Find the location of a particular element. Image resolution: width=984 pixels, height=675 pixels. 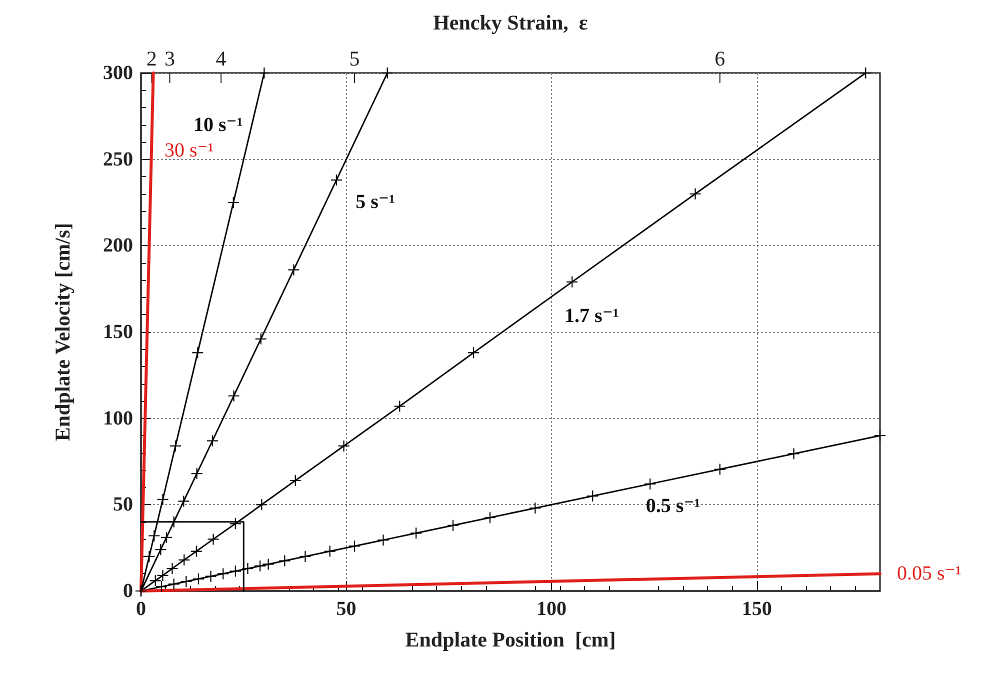

annotation: 5 is located at coordinates (354, 58).